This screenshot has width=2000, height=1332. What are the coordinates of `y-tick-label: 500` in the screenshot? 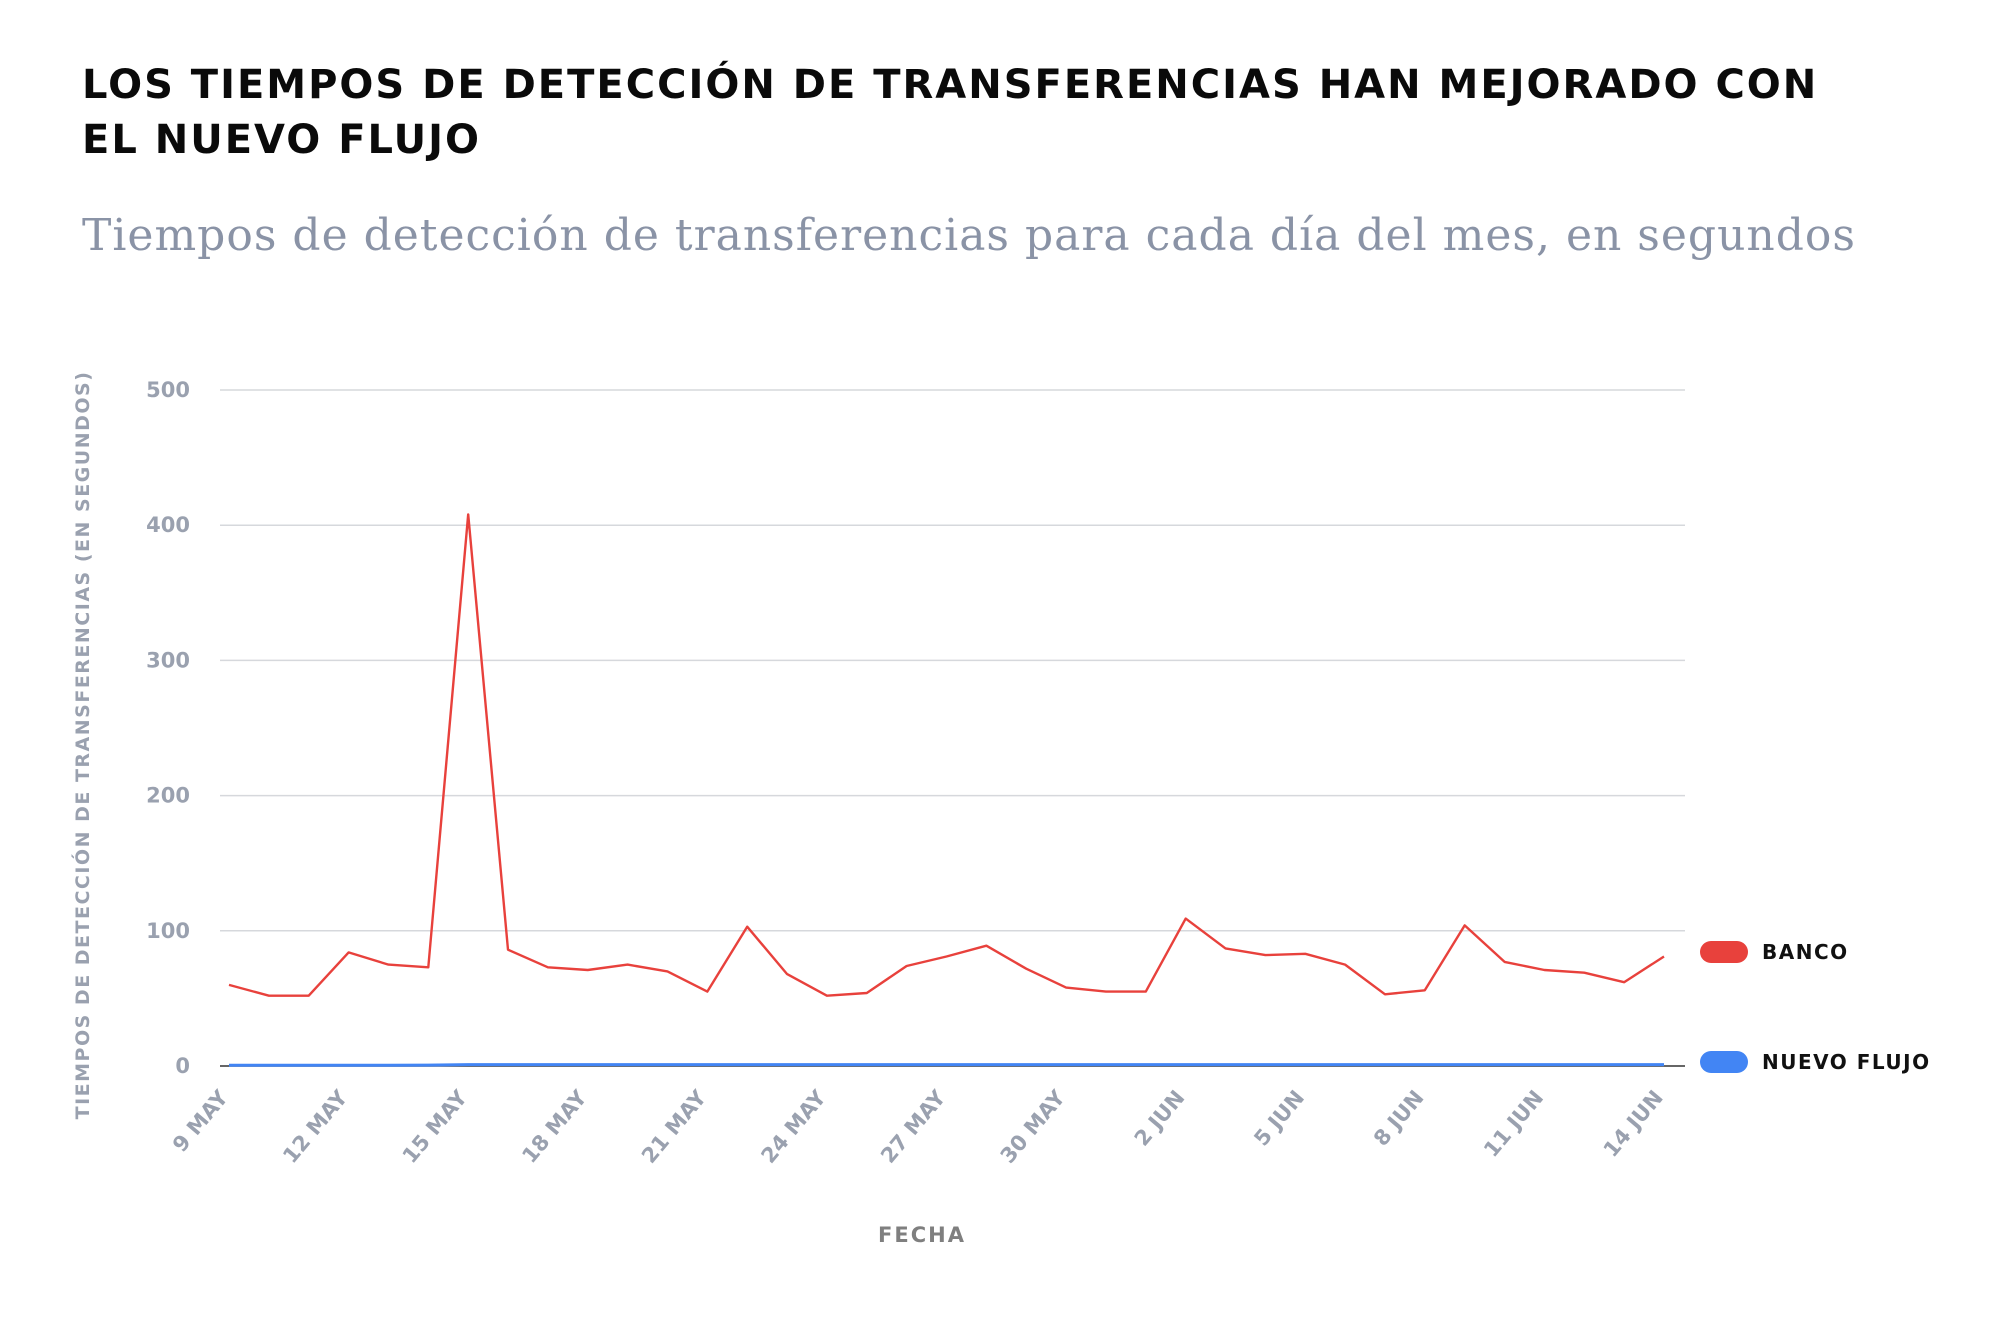 It's located at (168, 390).